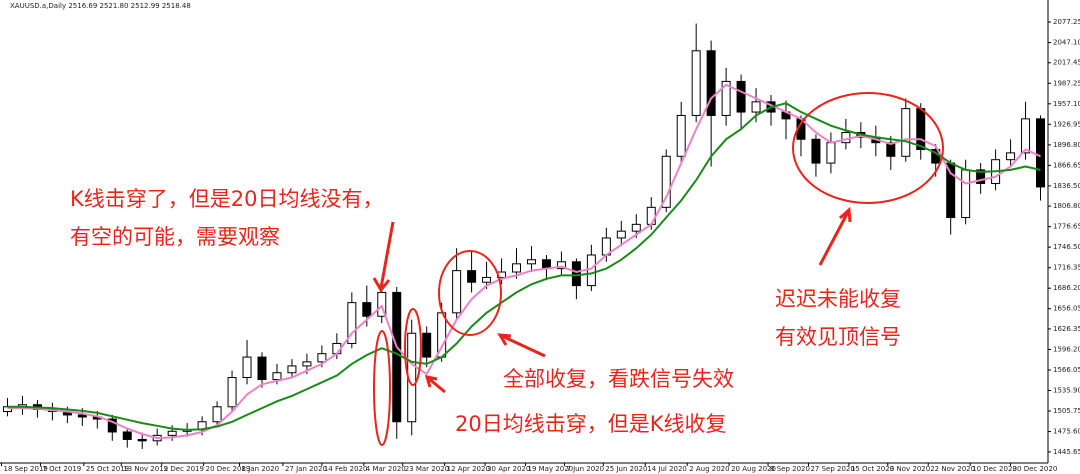 The image size is (1080, 474). What do you see at coordinates (1066, 165) in the screenshot?
I see `y-tick-label: 1866.65` at bounding box center [1066, 165].